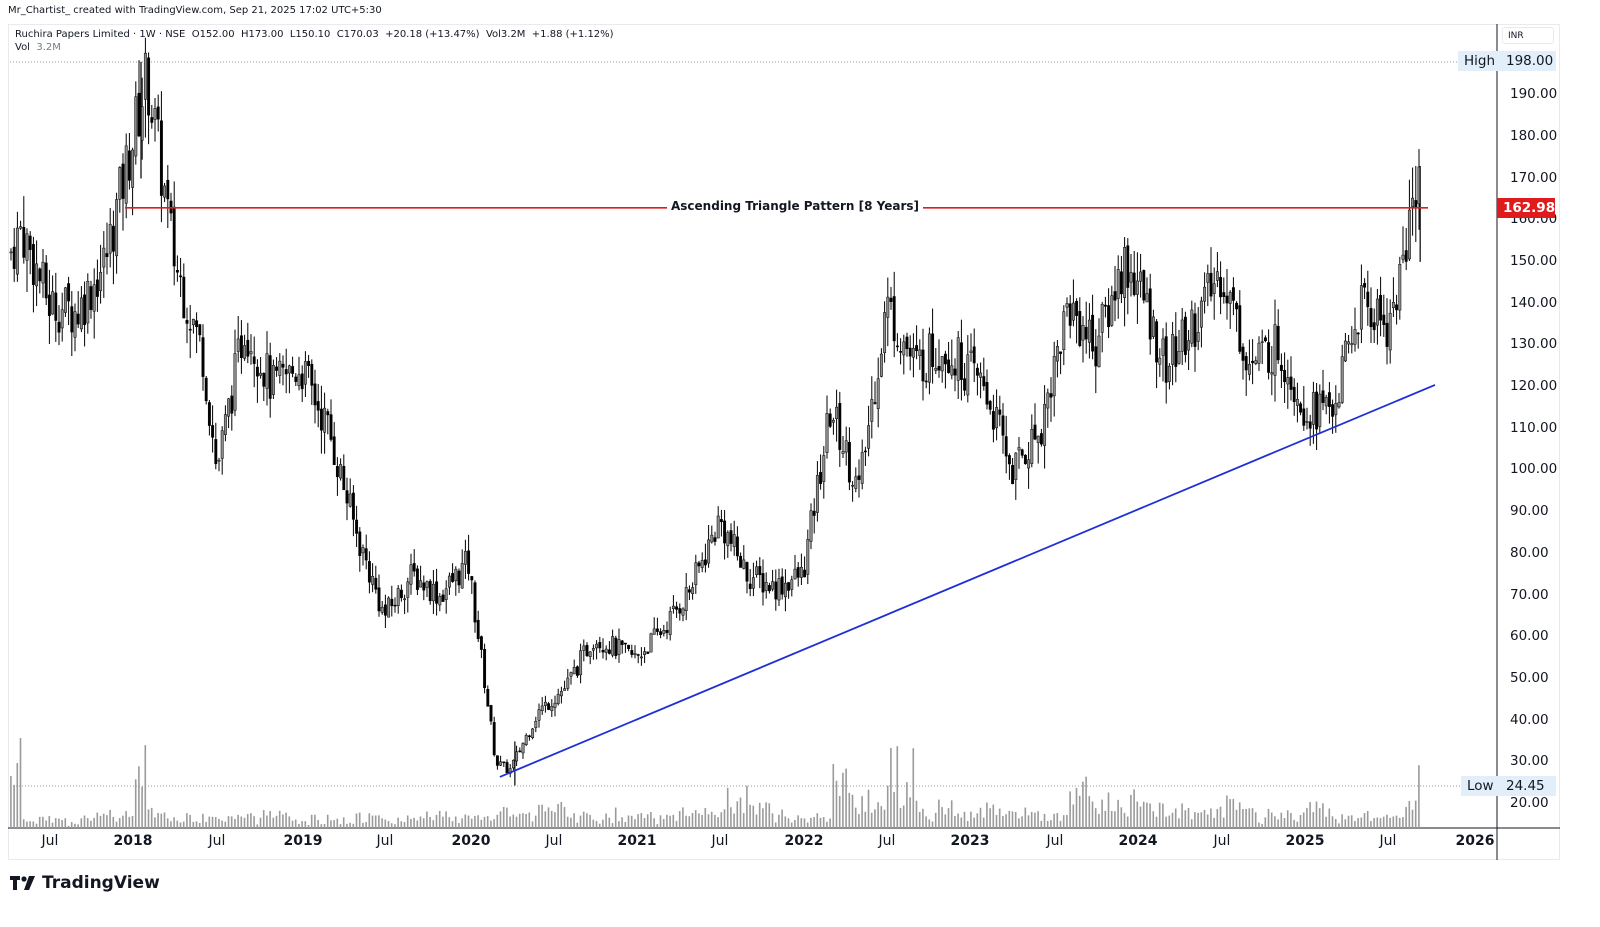  What do you see at coordinates (1534, 260) in the screenshot?
I see `price-tick: 150.00` at bounding box center [1534, 260].